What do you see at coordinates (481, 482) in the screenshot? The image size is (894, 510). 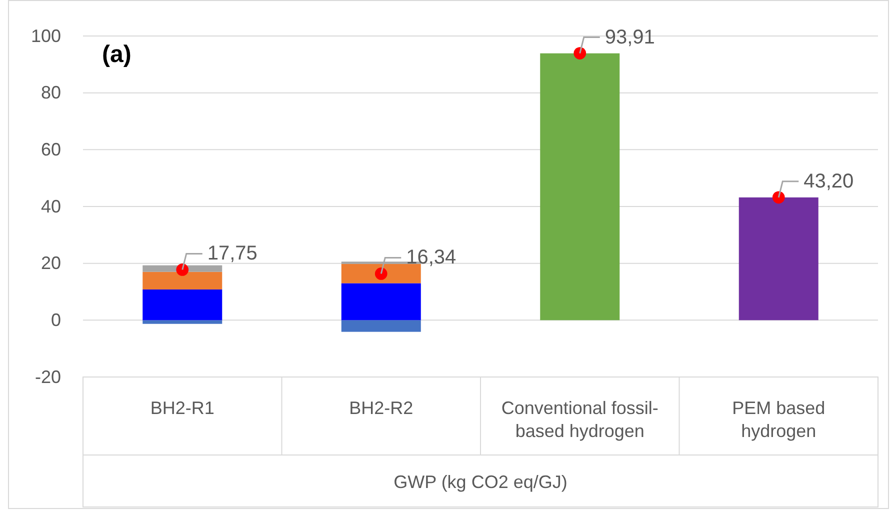 I see `x-axis-title: GWP (kg CO2 eq/GJ)` at bounding box center [481, 482].